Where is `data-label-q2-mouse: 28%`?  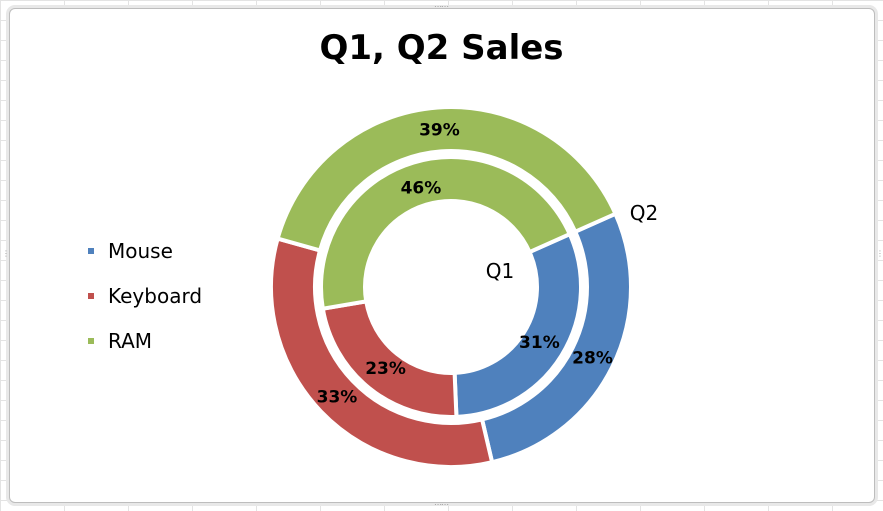
data-label-q2-mouse: 28% is located at coordinates (592, 358).